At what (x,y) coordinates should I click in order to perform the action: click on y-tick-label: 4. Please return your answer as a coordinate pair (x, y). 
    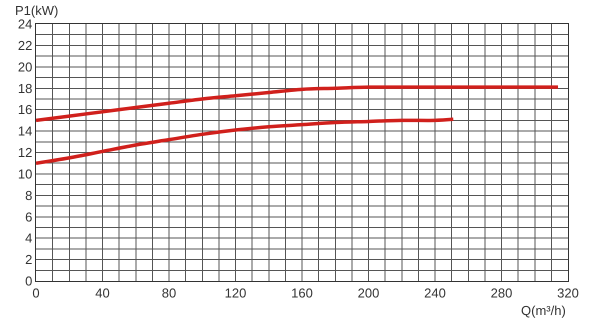
    Looking at the image, I should click on (28, 238).